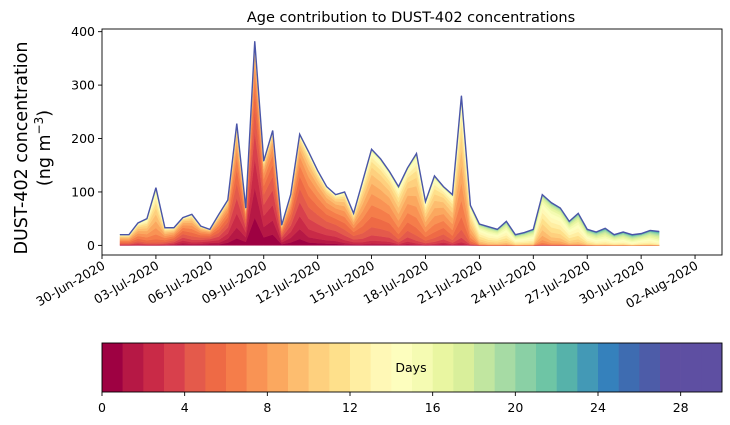  Describe the element at coordinates (45, 160) in the screenshot. I see `y-axis-label-unit: (ng m` at that location.